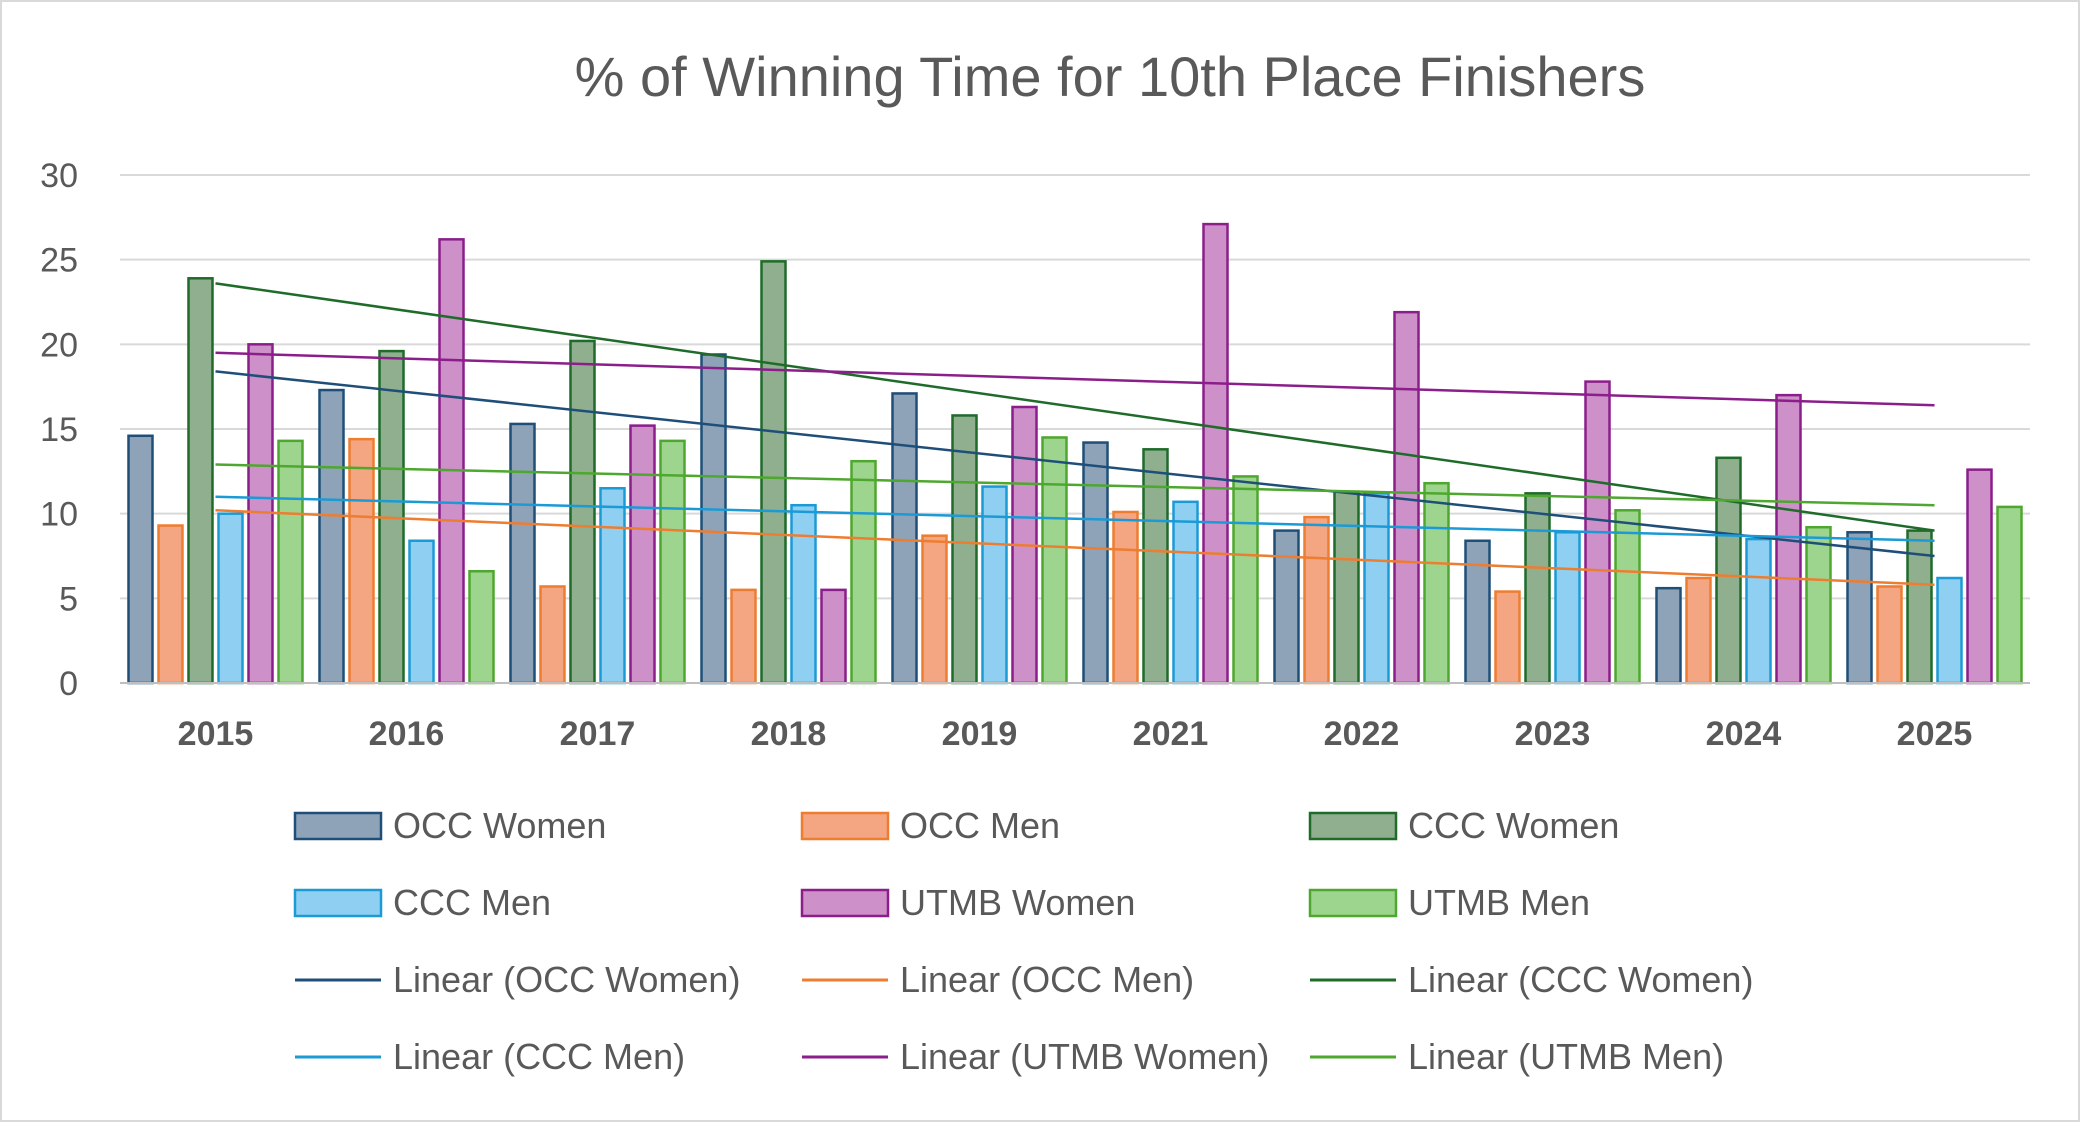  I want to click on legend-label: CCC Men, so click(472, 902).